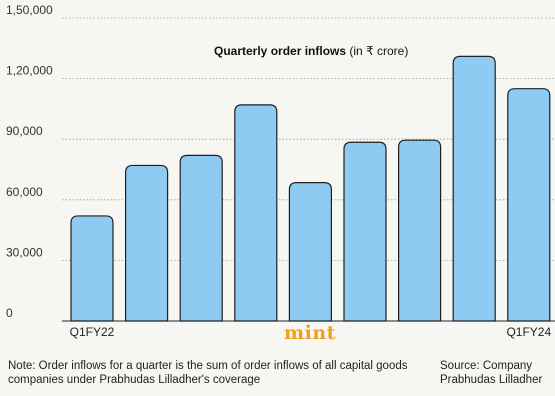  I want to click on y-tick-label: 90,000, so click(24, 131).